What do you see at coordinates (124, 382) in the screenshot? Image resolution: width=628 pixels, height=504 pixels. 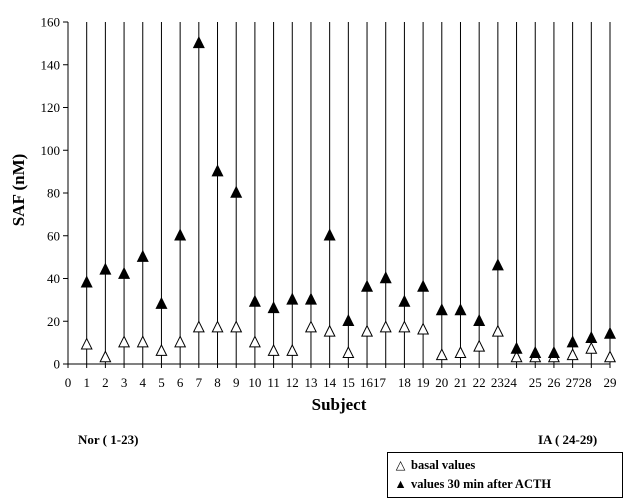 I see `x-tick-label: 3` at bounding box center [124, 382].